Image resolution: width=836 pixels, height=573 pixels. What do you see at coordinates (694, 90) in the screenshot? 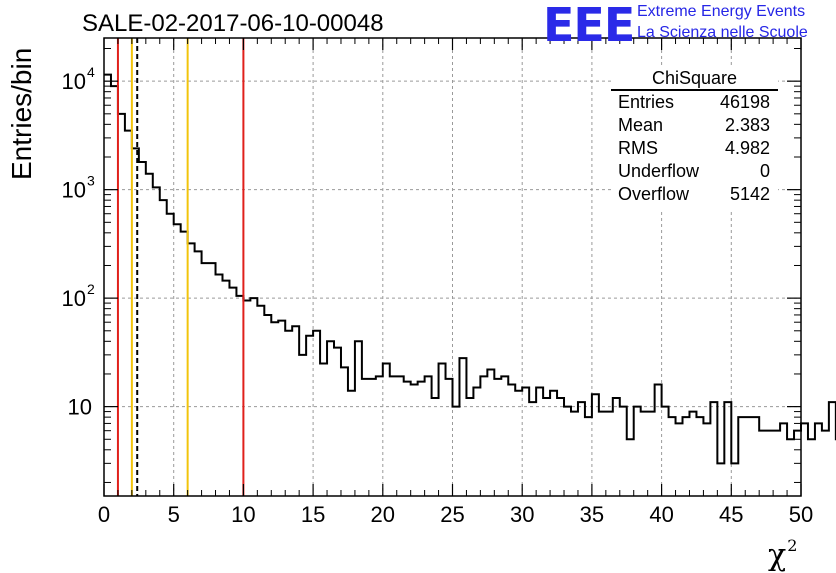
I see `stats-divider` at bounding box center [694, 90].